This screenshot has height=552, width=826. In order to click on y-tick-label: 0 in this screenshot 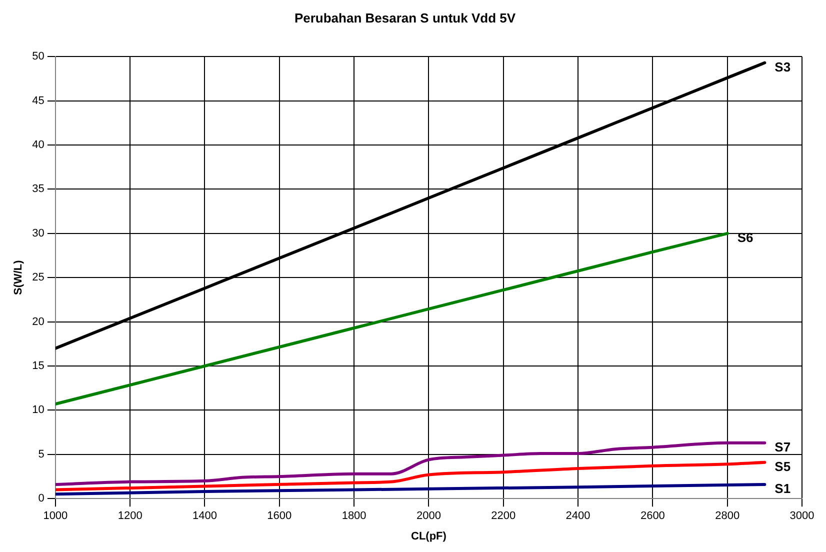, I will do `click(41, 498)`.